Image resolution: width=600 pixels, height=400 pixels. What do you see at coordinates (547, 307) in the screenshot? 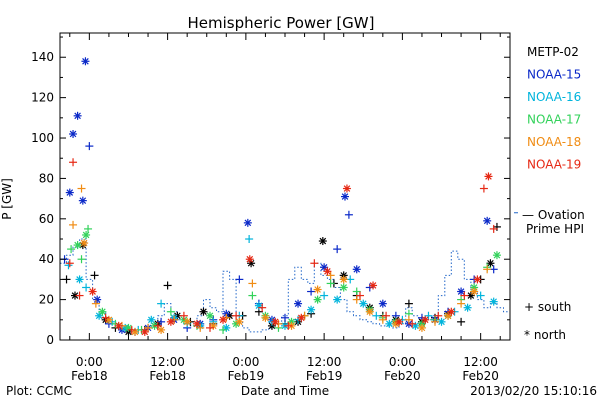
I see `marker-legend-south: + south` at bounding box center [547, 307].